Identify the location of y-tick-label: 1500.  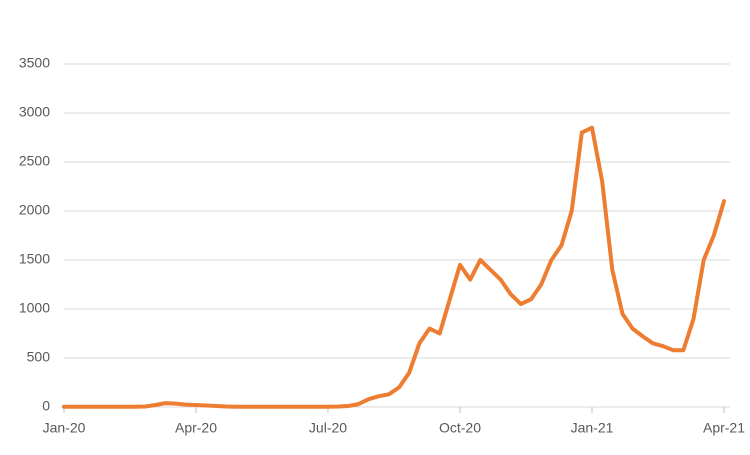
(34, 259).